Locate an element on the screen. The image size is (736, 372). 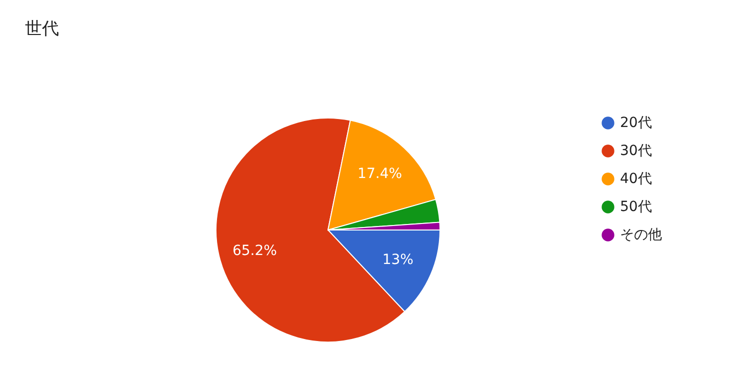
legend-label: 50代 is located at coordinates (636, 207).